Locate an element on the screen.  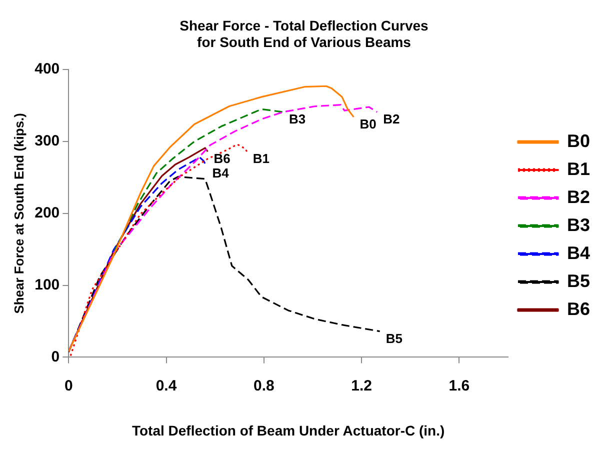
legend-label: B2 is located at coordinates (578, 196).